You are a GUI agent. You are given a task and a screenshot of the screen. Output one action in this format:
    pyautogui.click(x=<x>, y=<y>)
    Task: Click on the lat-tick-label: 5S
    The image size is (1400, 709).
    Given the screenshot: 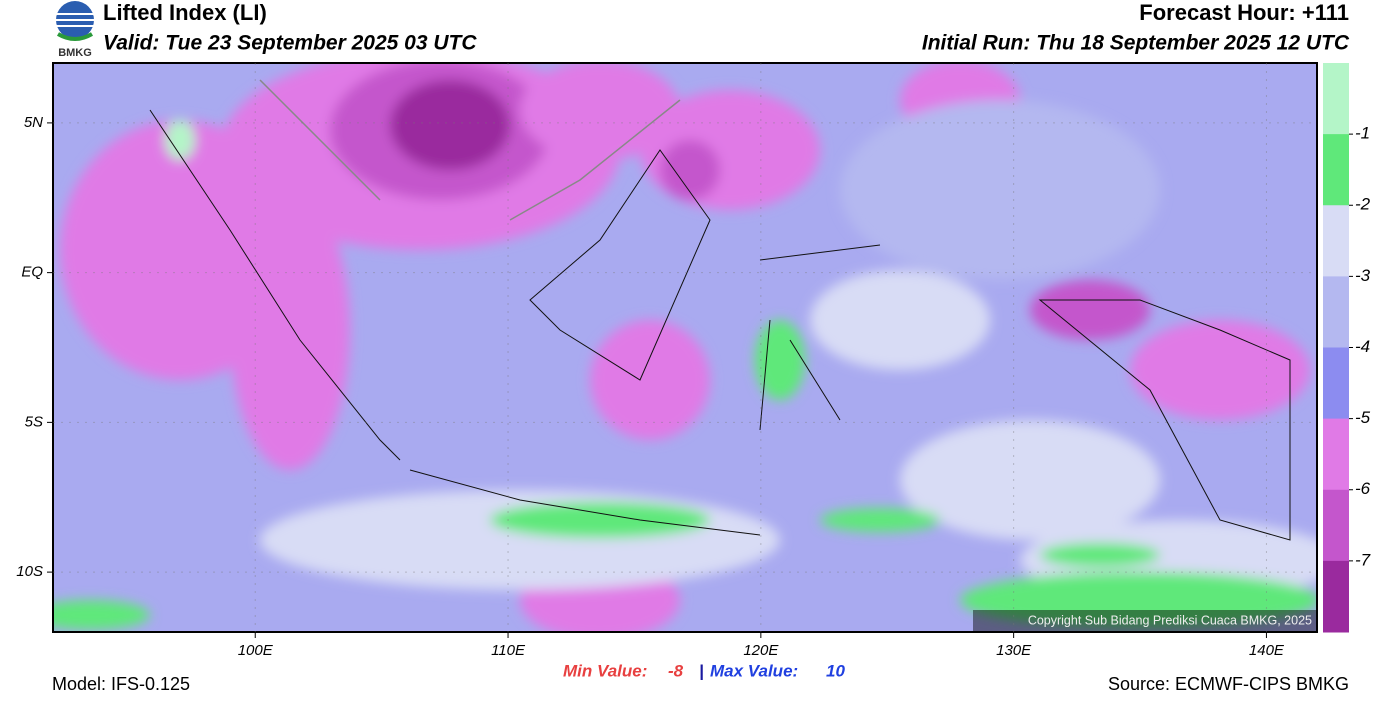 What is the action you would take?
    pyautogui.click(x=34, y=421)
    